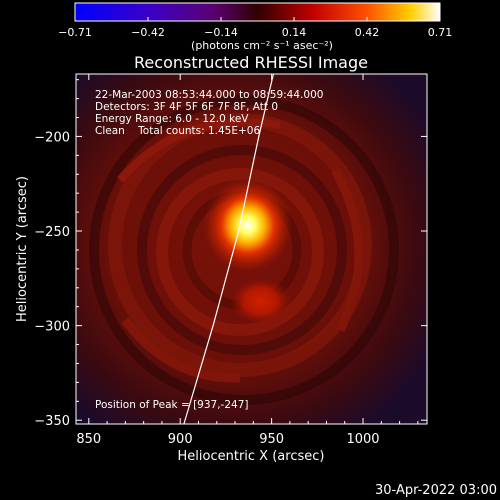 Image resolution: width=500 pixels, height=500 pixels. Describe the element at coordinates (172, 119) in the screenshot. I see `info-energy-range: Energy Range: 6.0 - 12.0 keV` at that location.